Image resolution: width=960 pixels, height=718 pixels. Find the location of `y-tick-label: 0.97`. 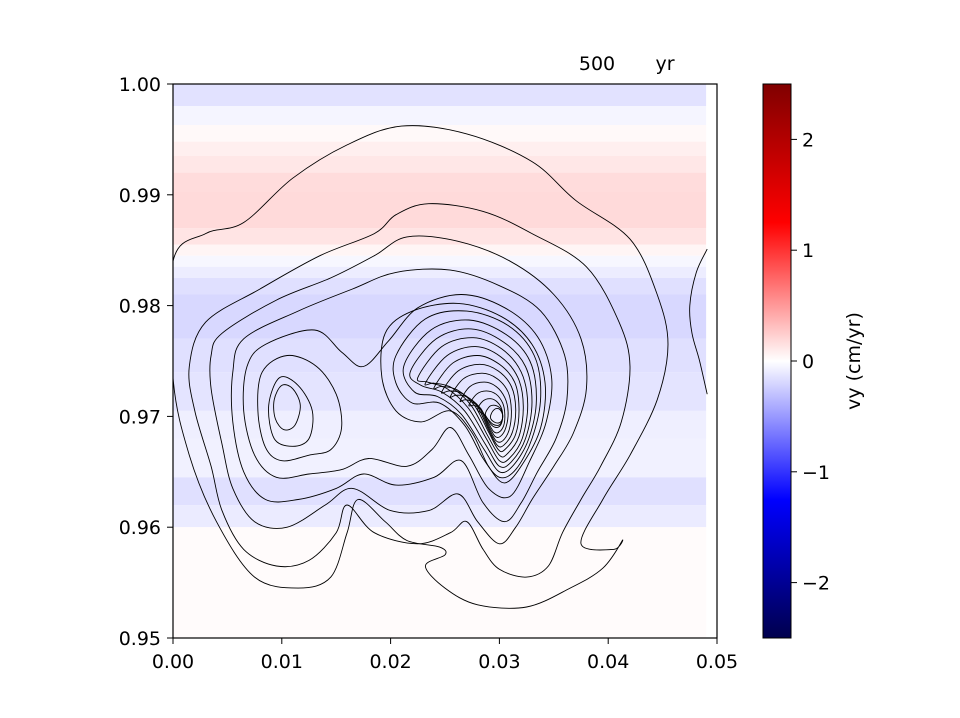

y-tick-label: 0.97 is located at coordinates (140, 417).